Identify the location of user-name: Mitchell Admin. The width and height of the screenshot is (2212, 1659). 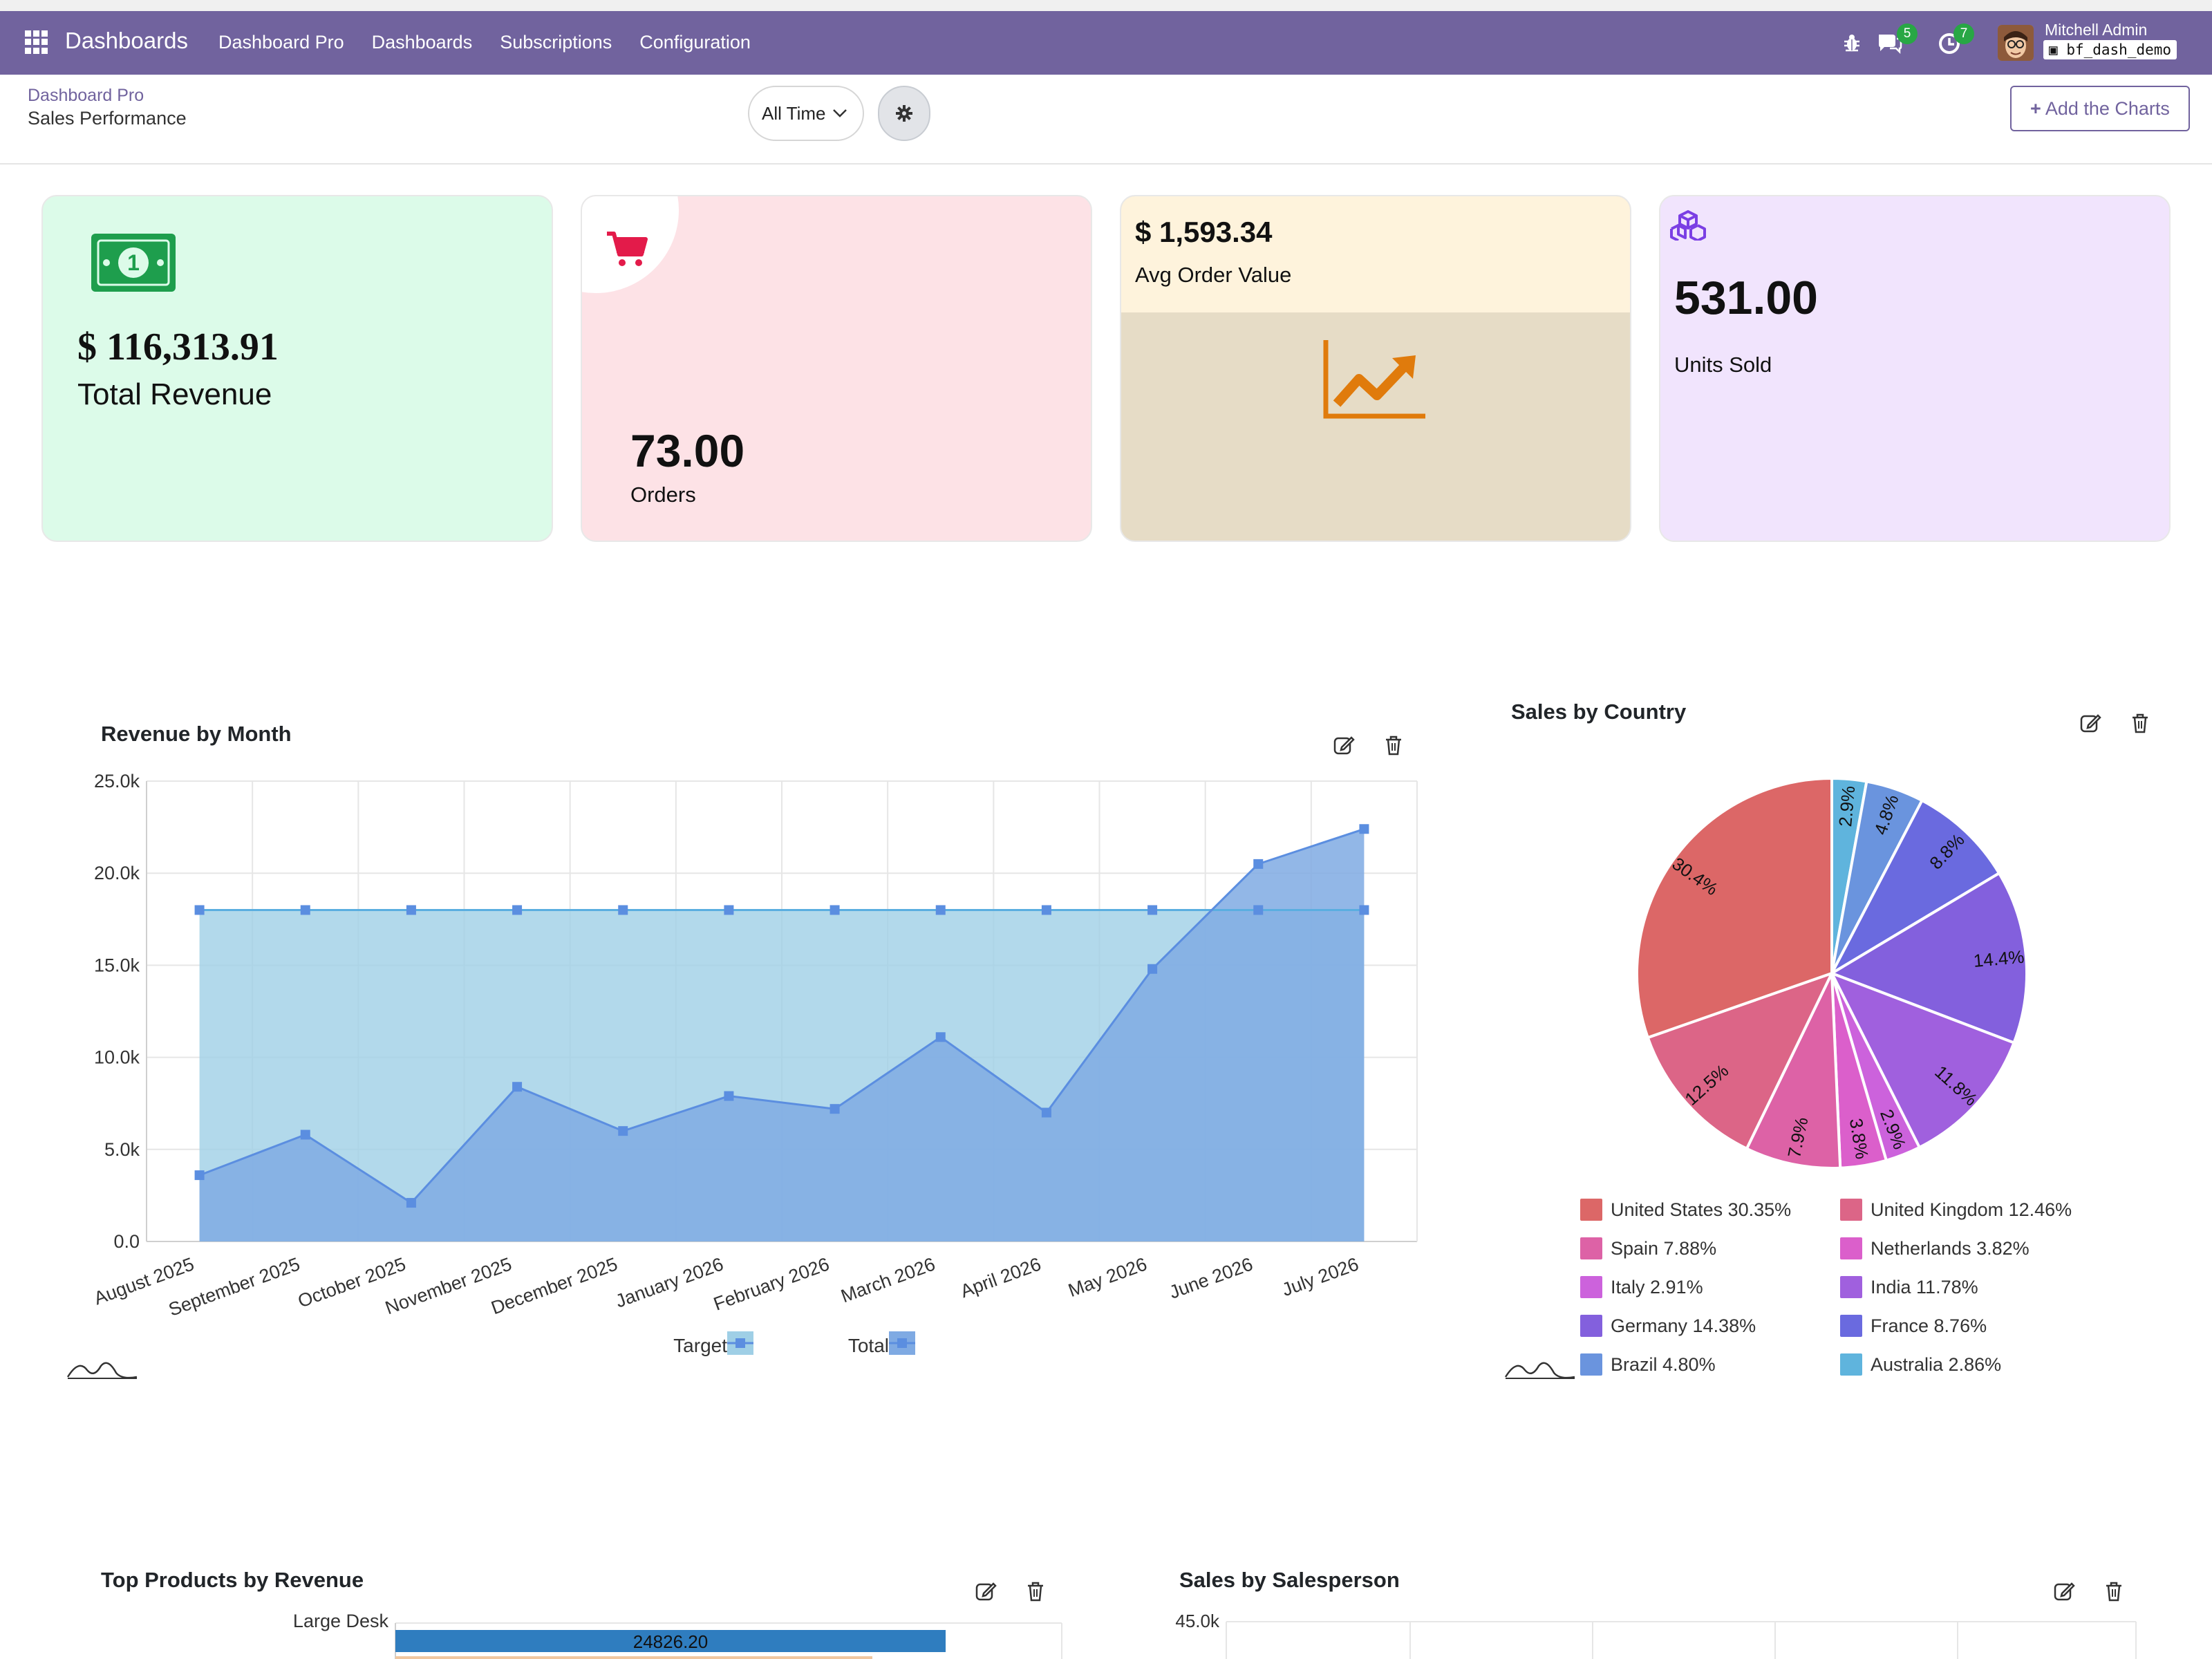
(2096, 30).